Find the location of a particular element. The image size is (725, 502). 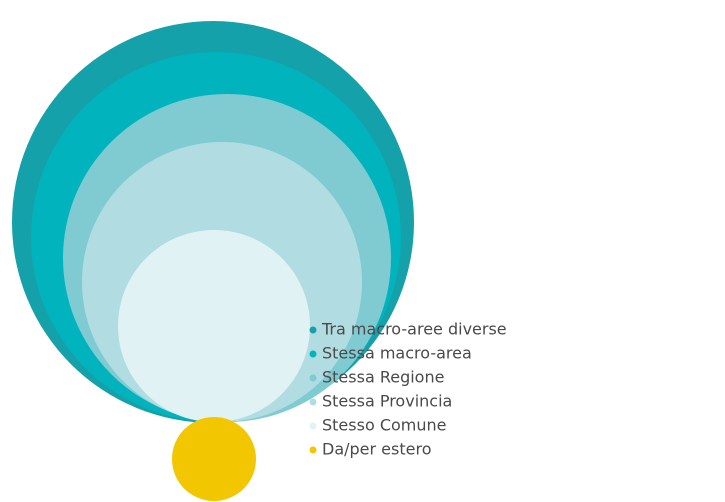

legend-label: Da/per estero is located at coordinates (377, 449).